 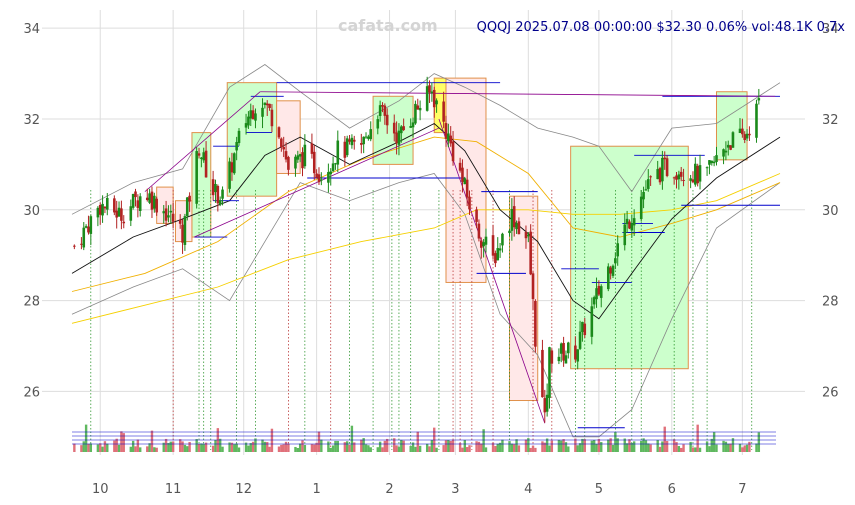 I want to click on x-tick-label: 1, so click(x=316, y=489).